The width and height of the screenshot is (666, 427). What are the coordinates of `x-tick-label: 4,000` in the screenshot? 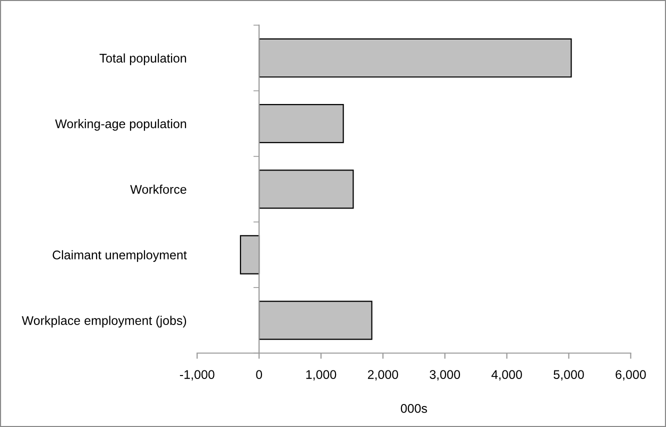 It's located at (506, 375).